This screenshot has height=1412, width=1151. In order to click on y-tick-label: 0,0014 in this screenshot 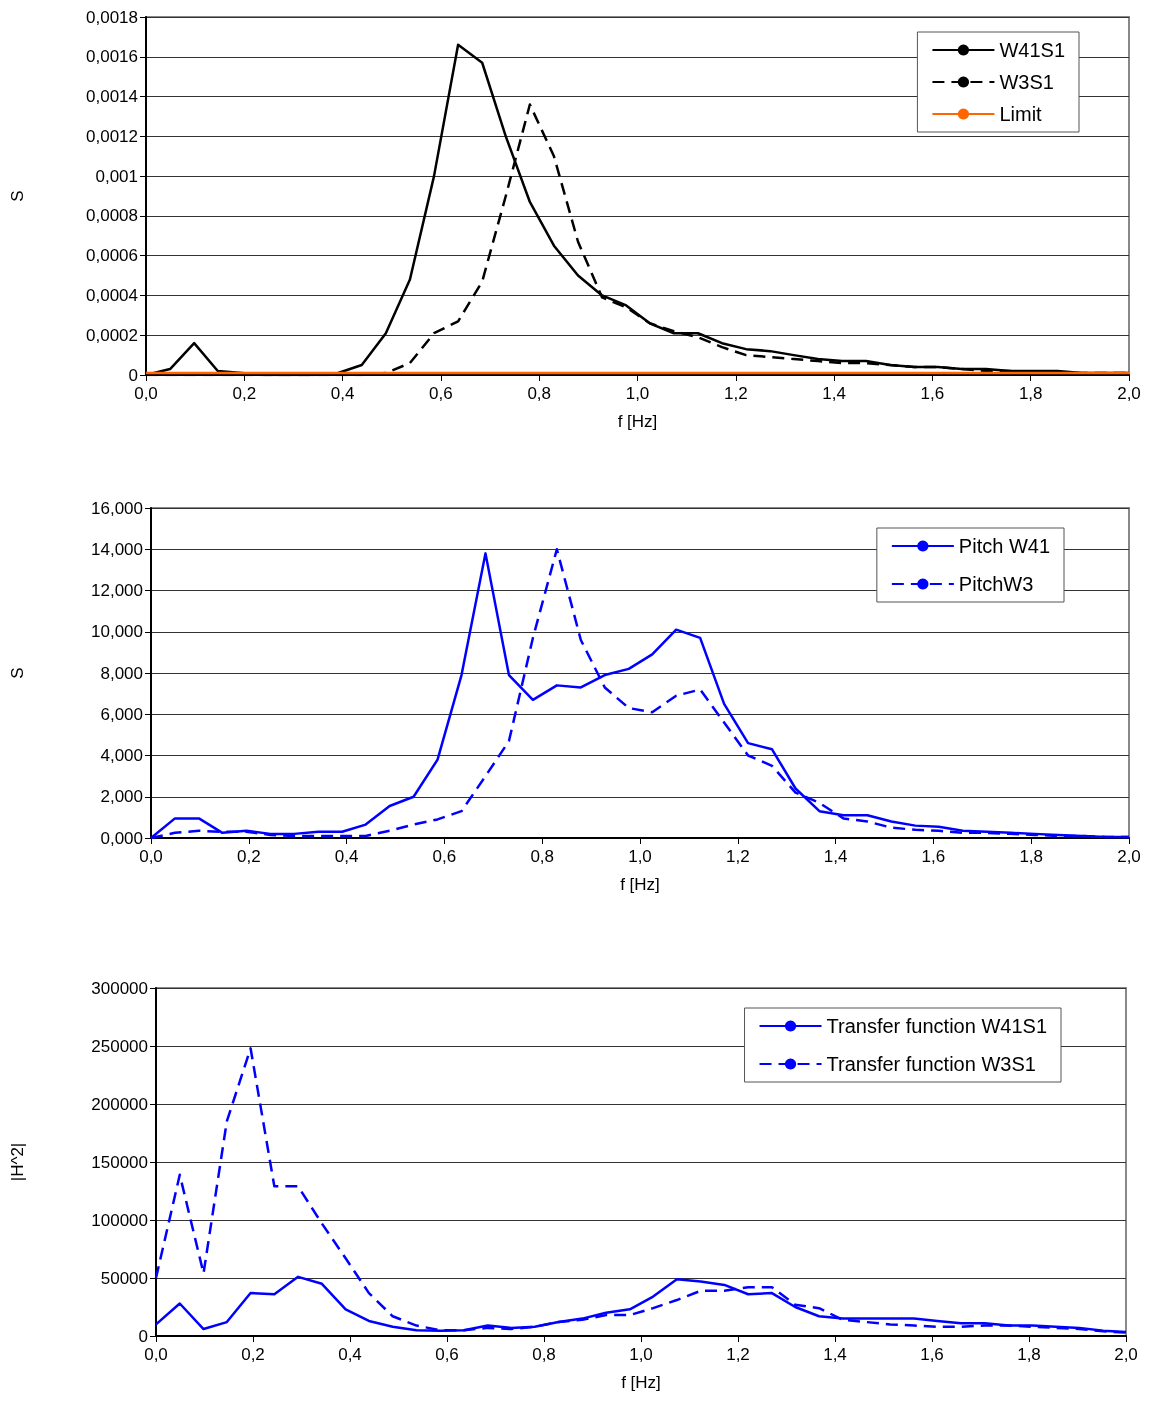, I will do `click(112, 97)`.